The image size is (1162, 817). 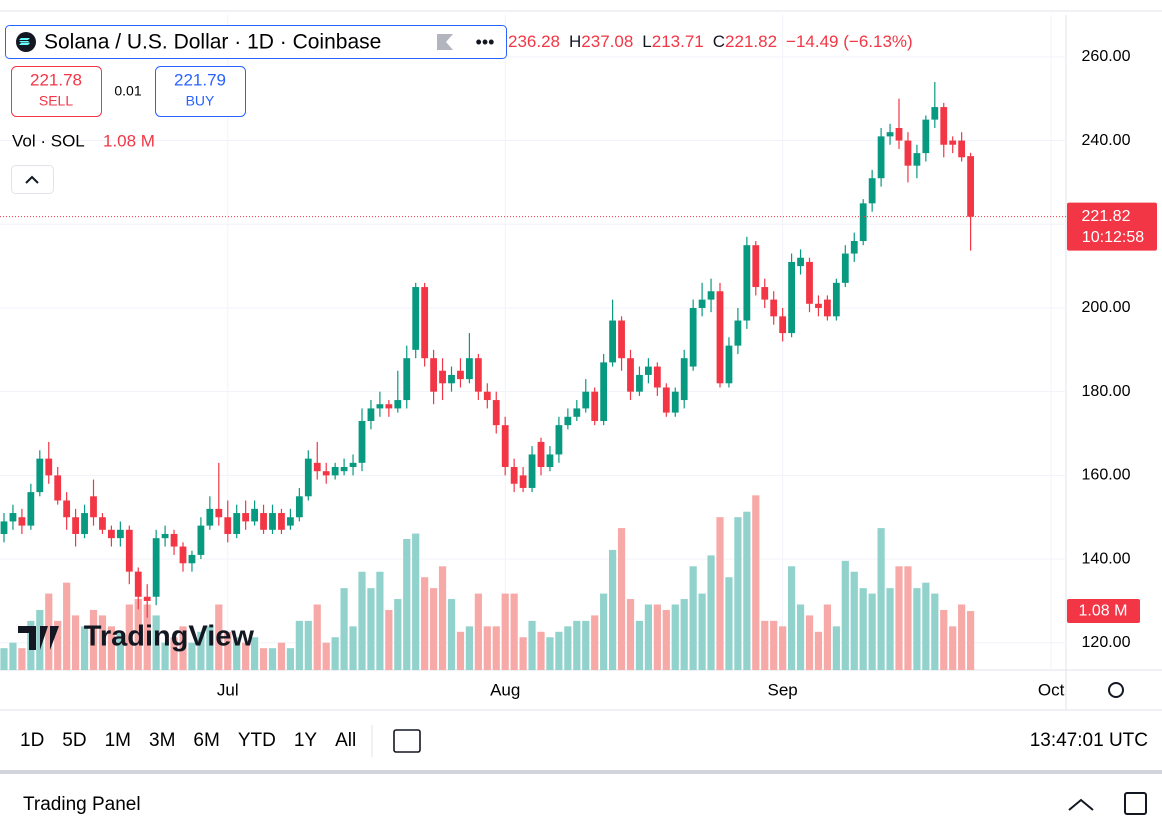 What do you see at coordinates (1116, 690) in the screenshot?
I see `settings-icon` at bounding box center [1116, 690].